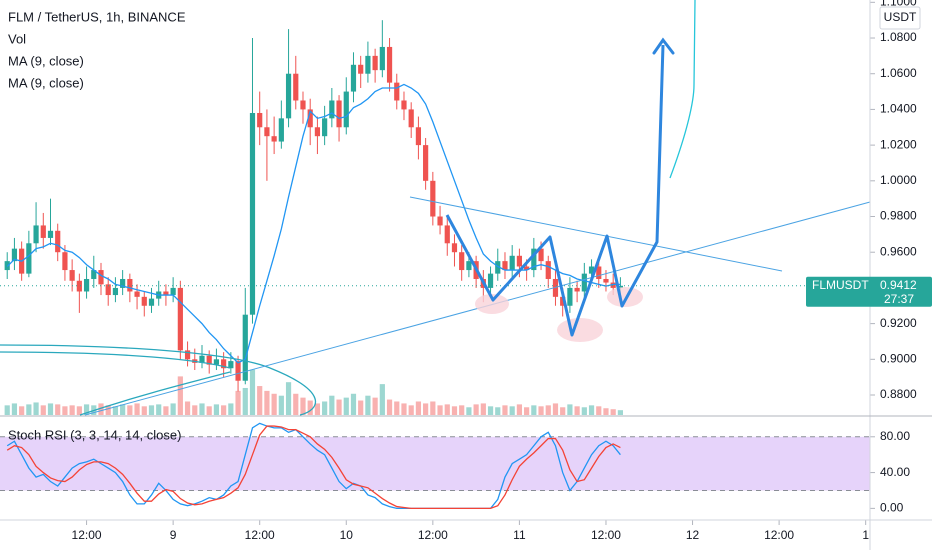  I want to click on x-tick-label: 12, so click(693, 535).